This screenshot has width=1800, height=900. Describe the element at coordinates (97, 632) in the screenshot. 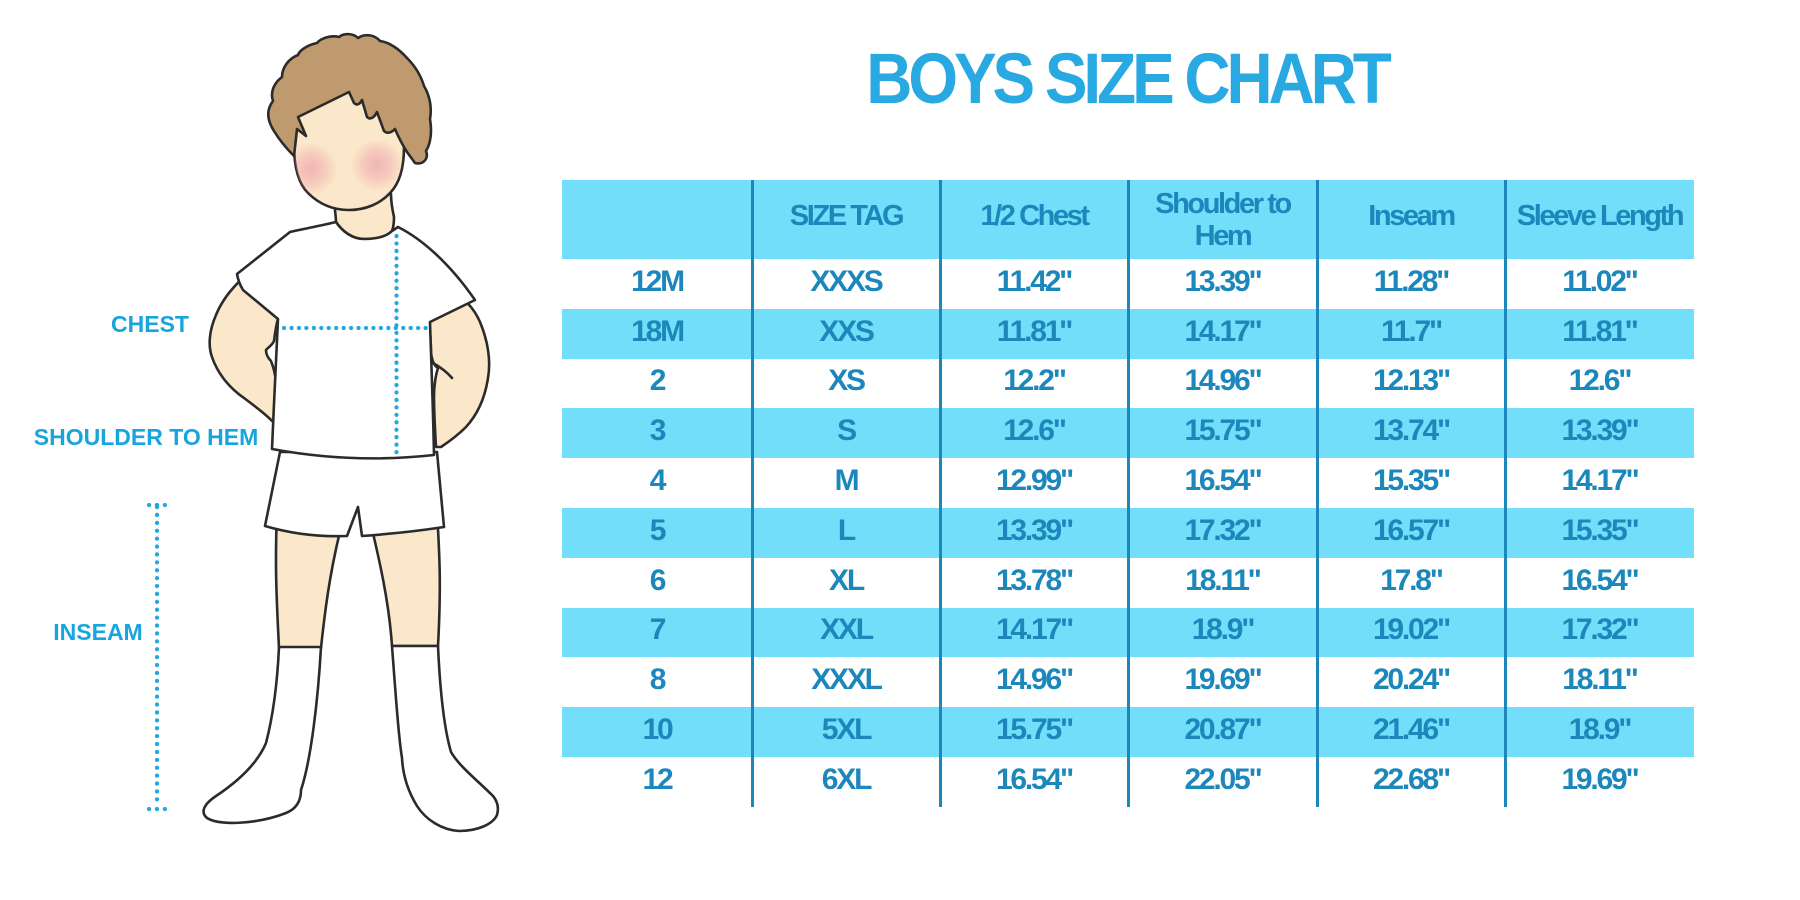

I see `svg-text: INSEAM` at that location.